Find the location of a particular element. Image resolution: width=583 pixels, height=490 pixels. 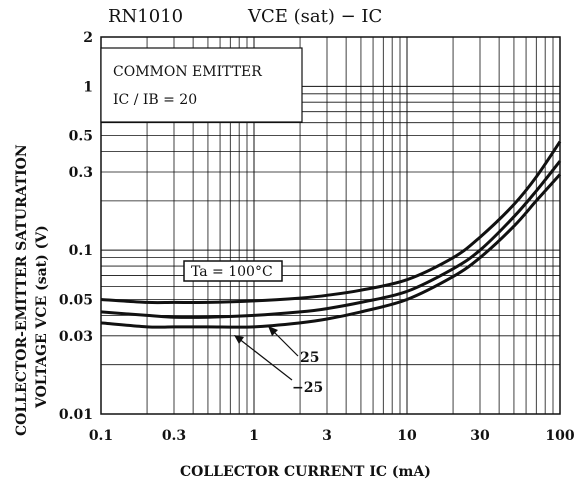

ta-label: Ta = 100°C is located at coordinates (232, 272).